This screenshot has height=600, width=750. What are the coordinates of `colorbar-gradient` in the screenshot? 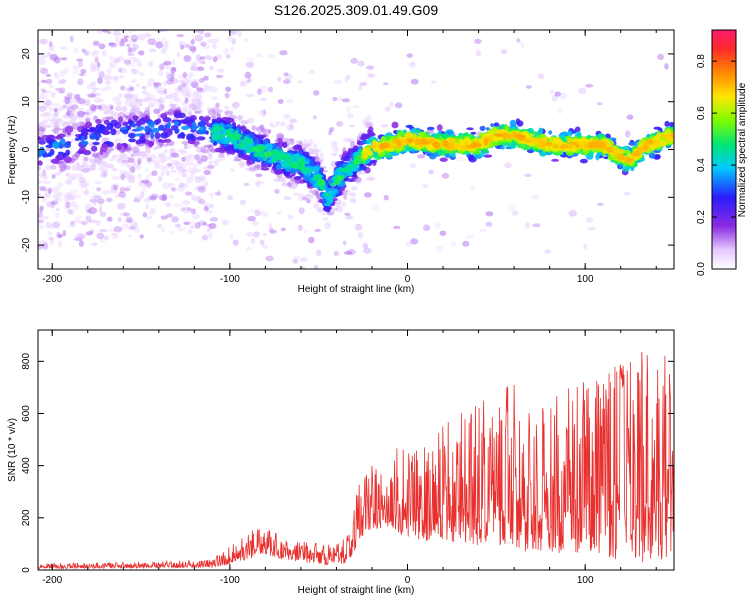 It's located at (724, 149).